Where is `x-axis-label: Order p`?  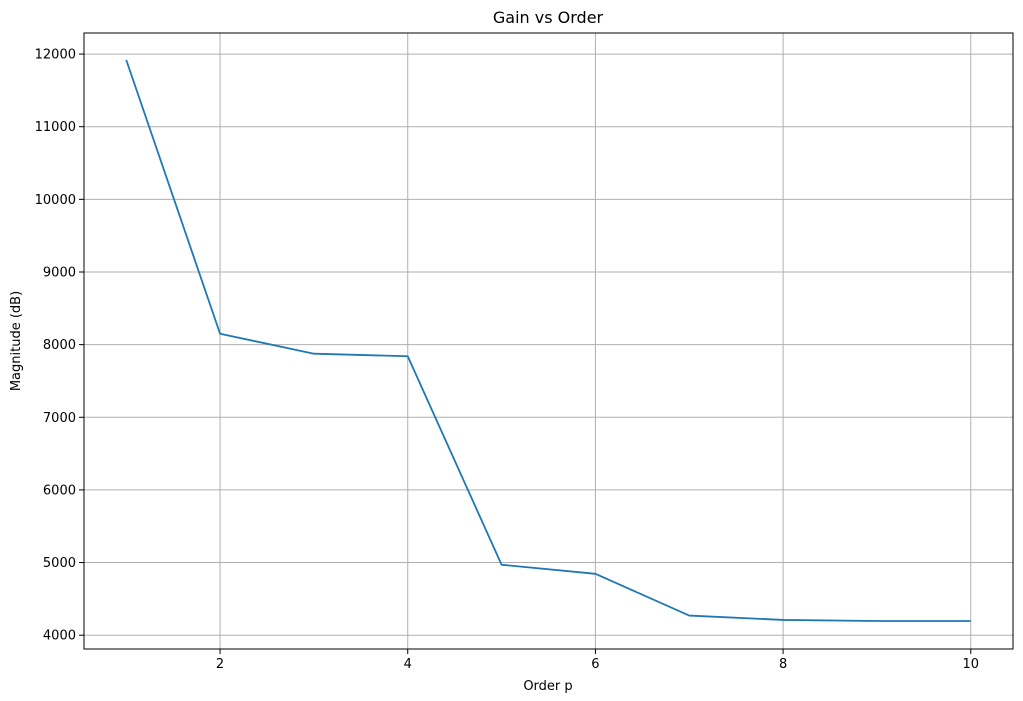
x-axis-label: Order p is located at coordinates (547, 686).